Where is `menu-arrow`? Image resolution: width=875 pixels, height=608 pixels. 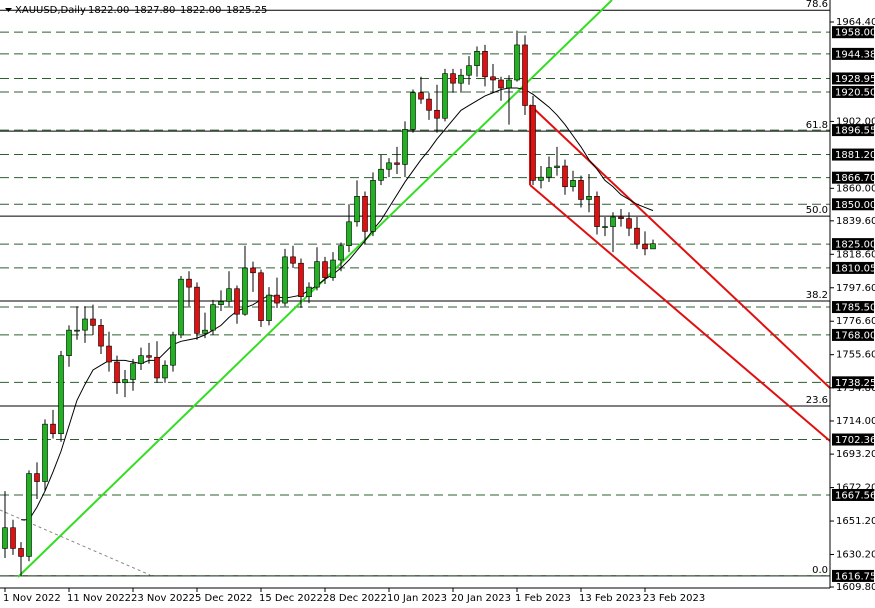 menu-arrow is located at coordinates (8, 10).